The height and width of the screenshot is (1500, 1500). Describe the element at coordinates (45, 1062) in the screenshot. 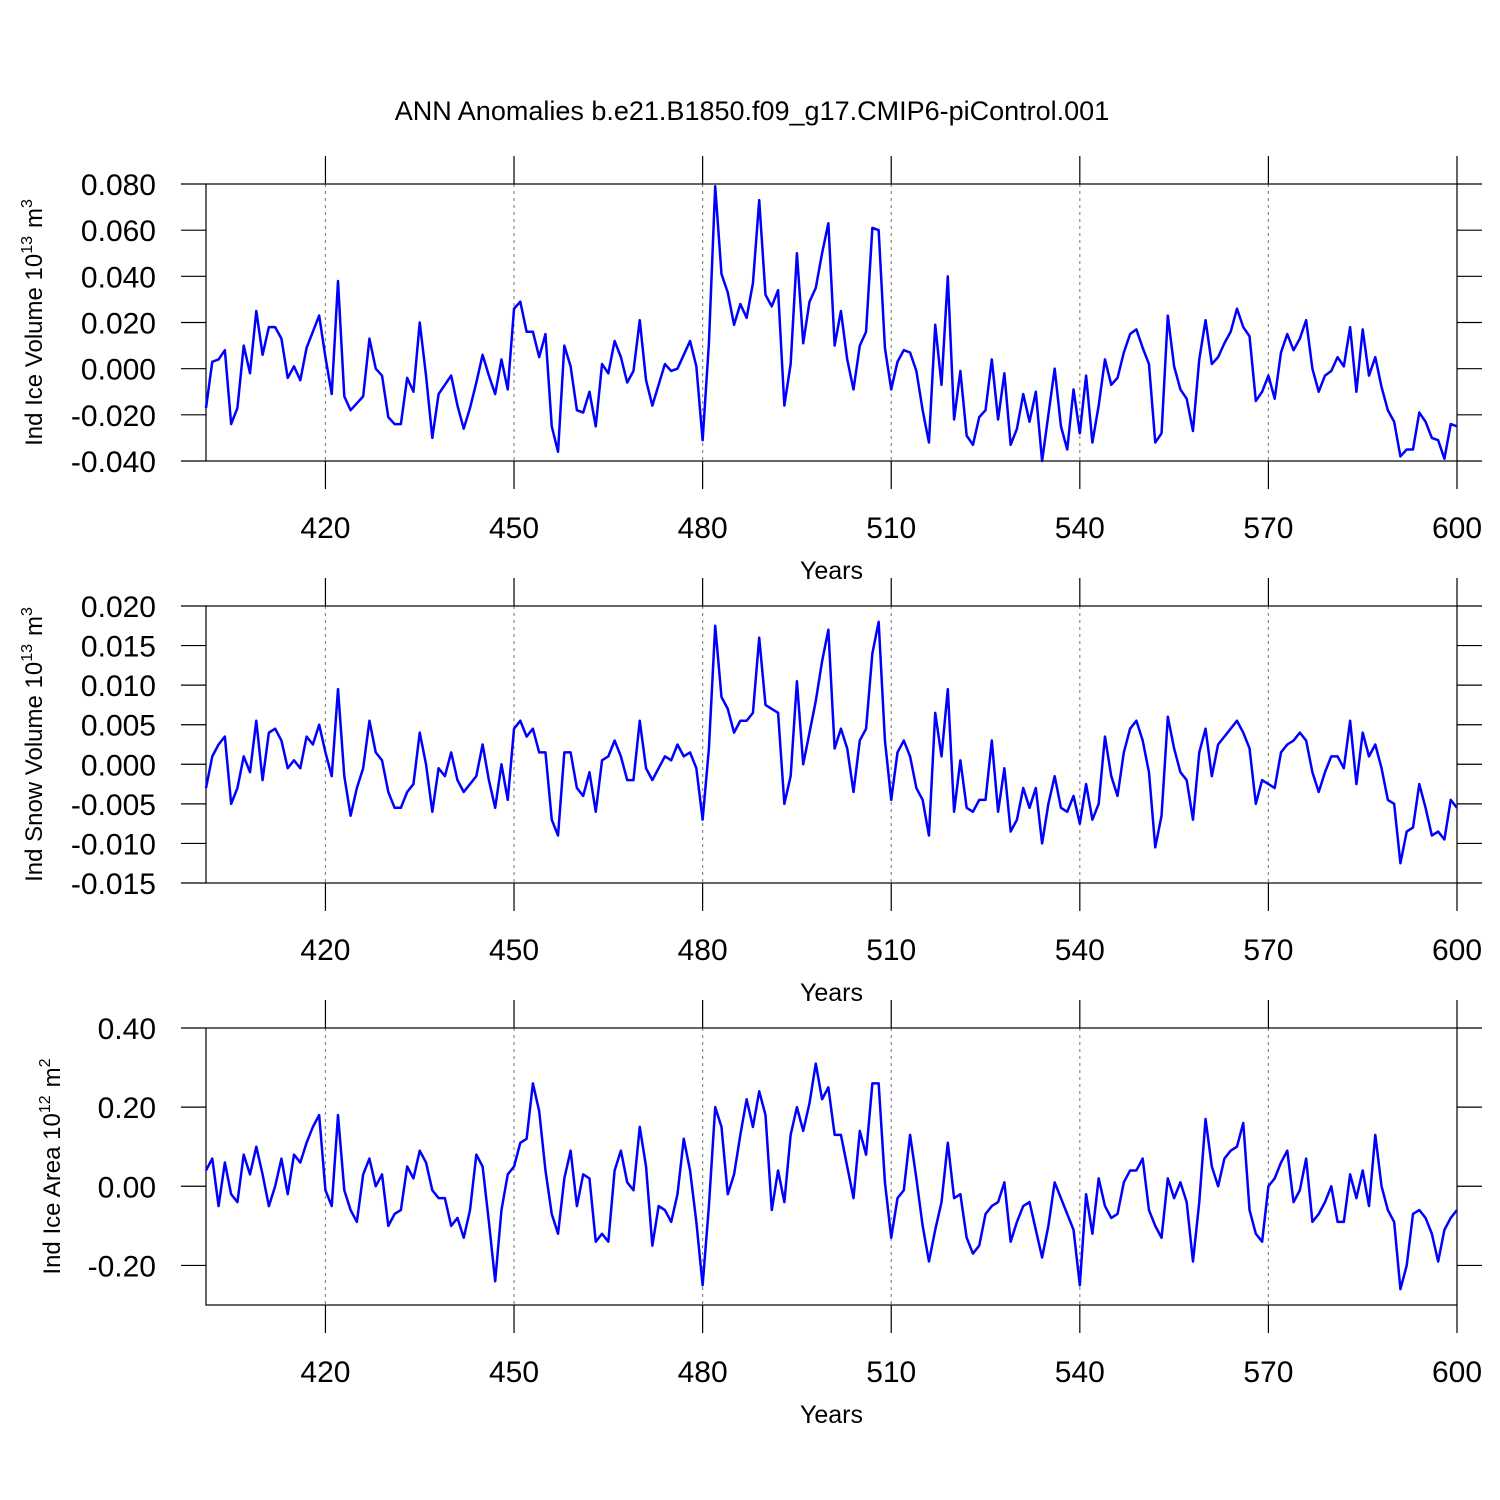

I see `y-label-unit-power: 2` at that location.